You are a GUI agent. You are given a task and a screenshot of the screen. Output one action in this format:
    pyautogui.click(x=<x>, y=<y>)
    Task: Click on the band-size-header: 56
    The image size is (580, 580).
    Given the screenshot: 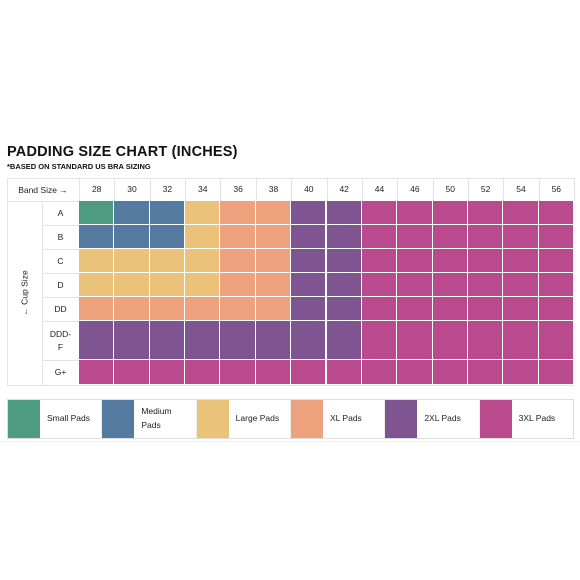 What is the action you would take?
    pyautogui.click(x=556, y=189)
    